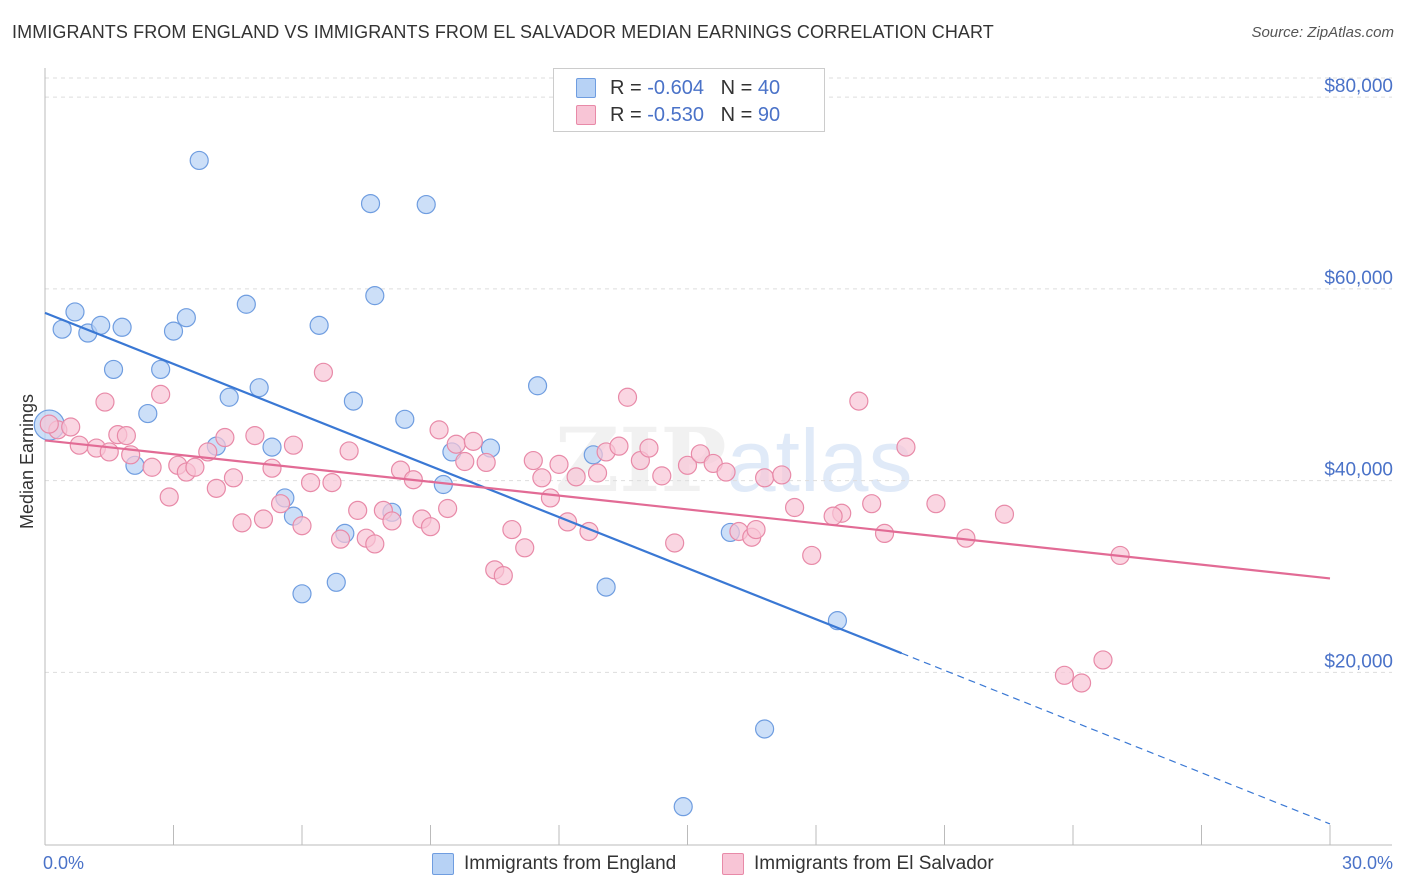  Describe the element at coordinates (586, 115) in the screenshot. I see `legend-swatch-elsalvador` at that location.